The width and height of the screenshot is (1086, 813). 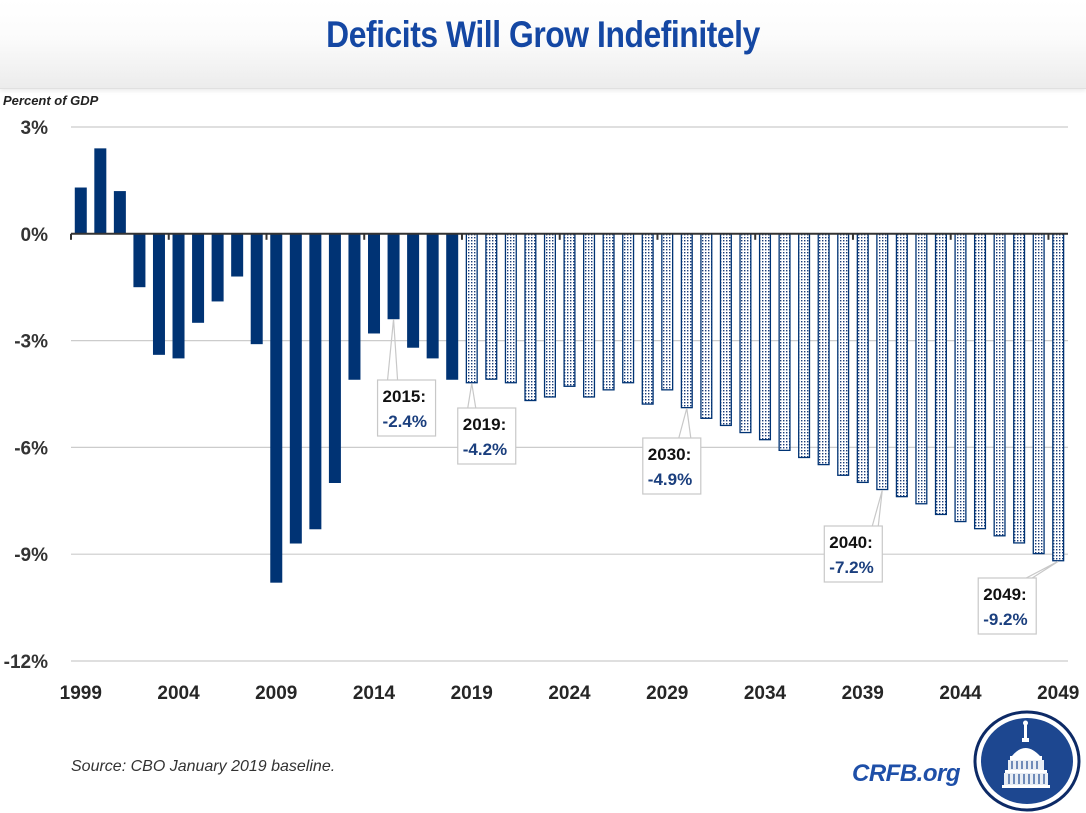 I want to click on bar-actual-2005, so click(x=198, y=278).